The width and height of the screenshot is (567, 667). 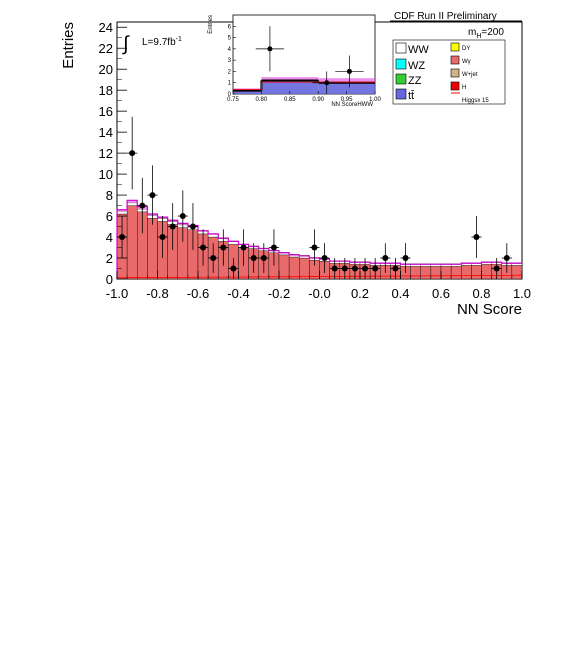 I want to click on x-tick-label: 0.2, so click(x=360, y=293).